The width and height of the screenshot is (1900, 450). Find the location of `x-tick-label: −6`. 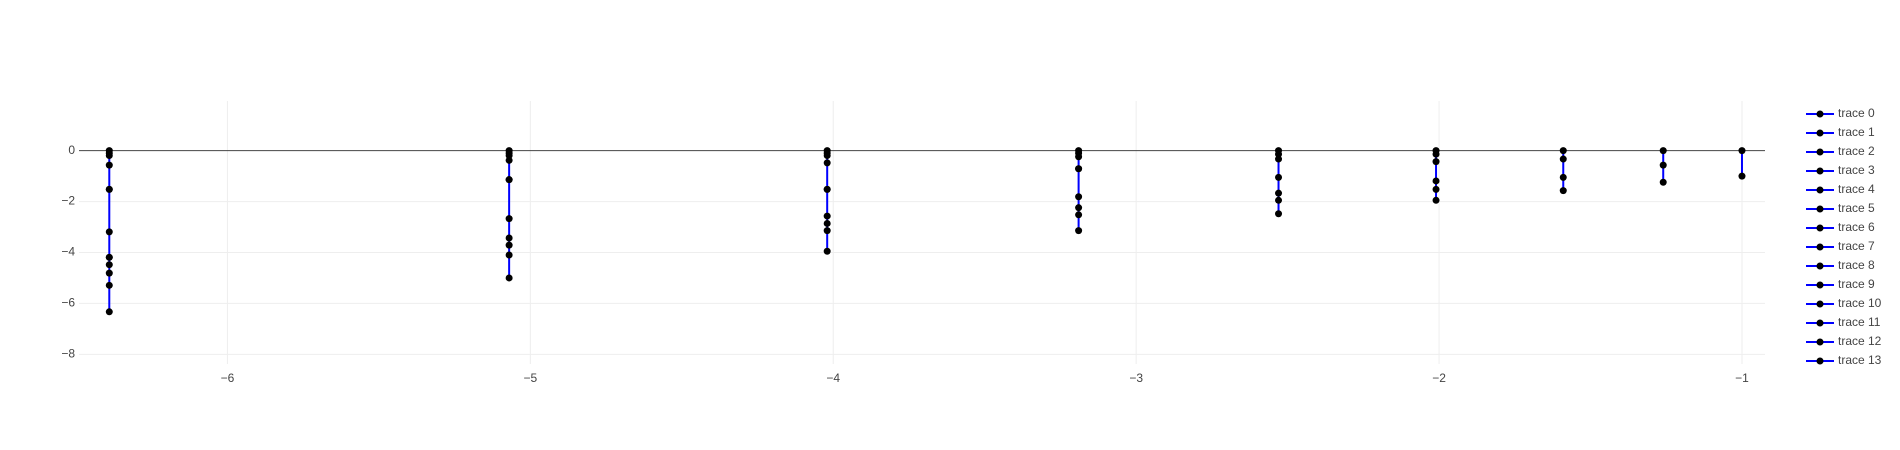

x-tick-label: −6 is located at coordinates (228, 378).